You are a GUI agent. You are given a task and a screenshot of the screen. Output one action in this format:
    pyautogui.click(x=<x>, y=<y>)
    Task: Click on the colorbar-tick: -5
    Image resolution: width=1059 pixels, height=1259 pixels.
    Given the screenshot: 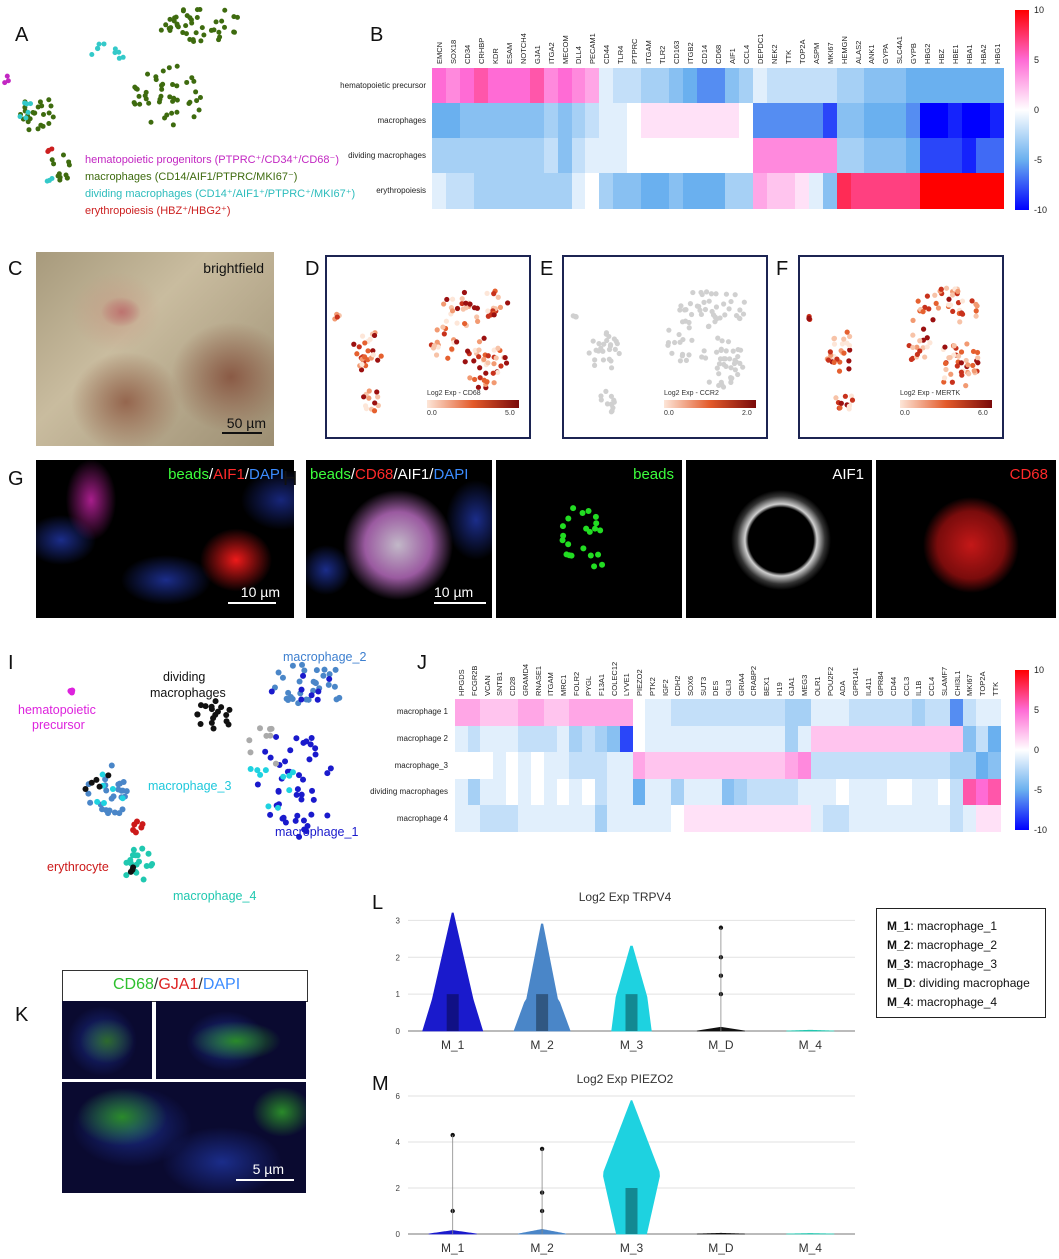 What is the action you would take?
    pyautogui.click(x=1038, y=790)
    